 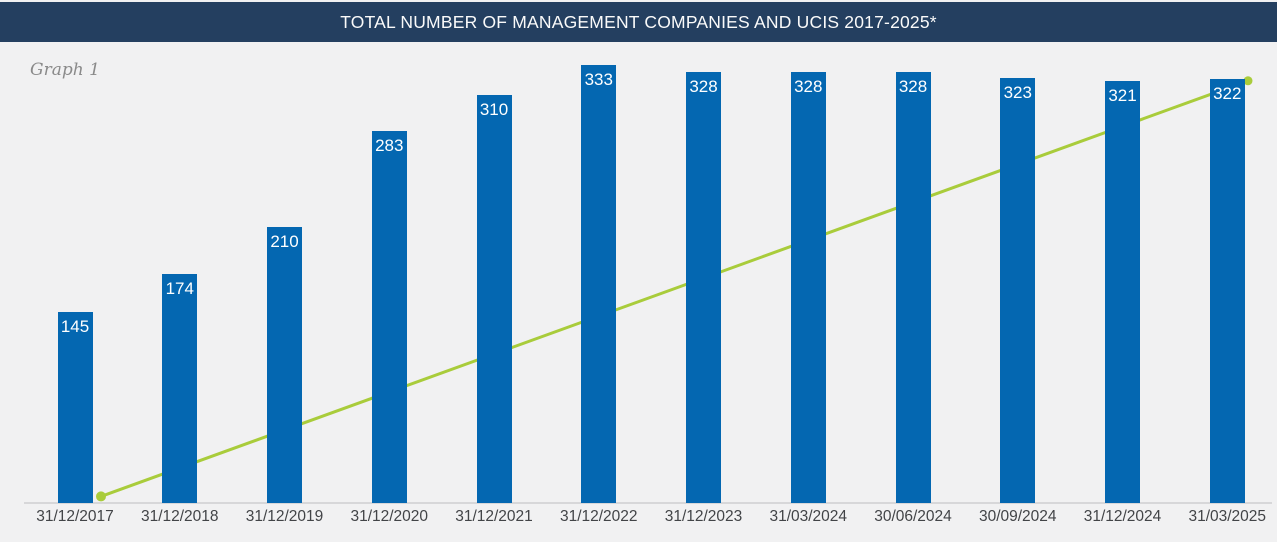 What do you see at coordinates (598, 79) in the screenshot?
I see `bar-value-label: 333` at bounding box center [598, 79].